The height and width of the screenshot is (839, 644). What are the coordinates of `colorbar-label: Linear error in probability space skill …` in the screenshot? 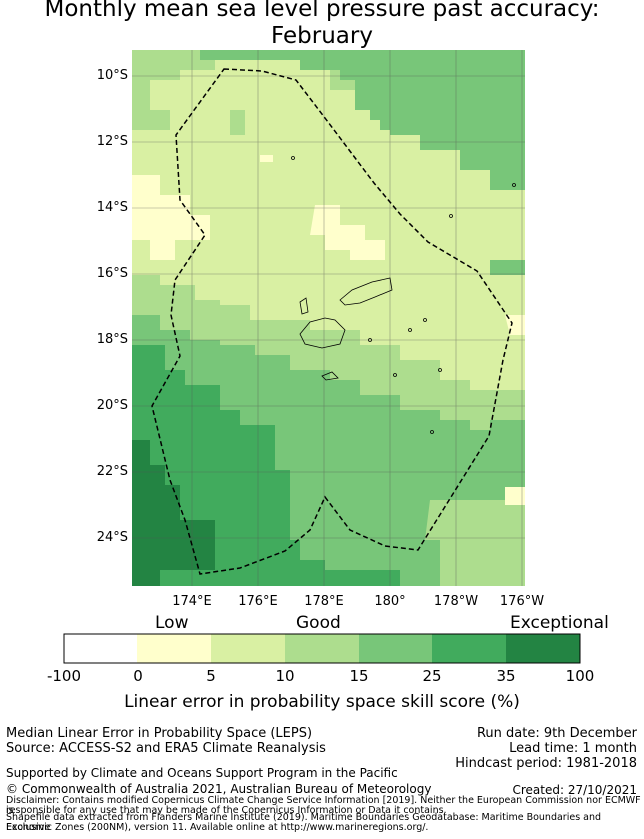 It's located at (322, 702).